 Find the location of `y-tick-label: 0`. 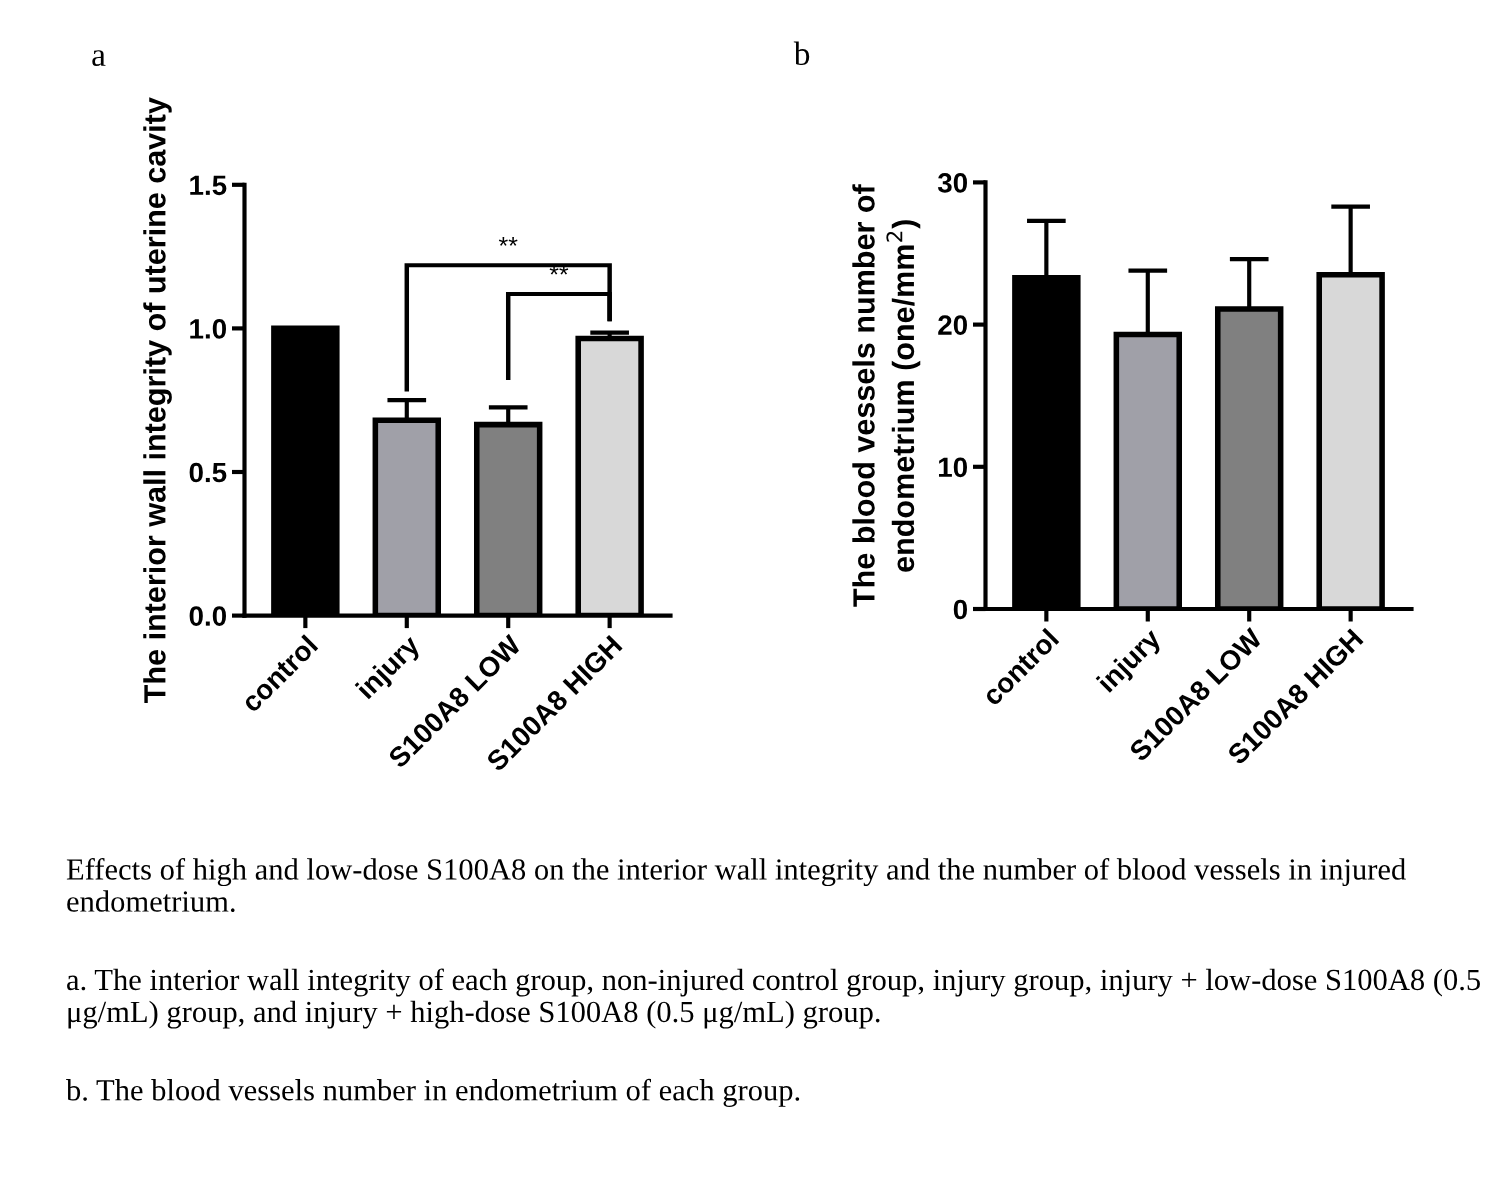

y-tick-label: 0 is located at coordinates (960, 609).